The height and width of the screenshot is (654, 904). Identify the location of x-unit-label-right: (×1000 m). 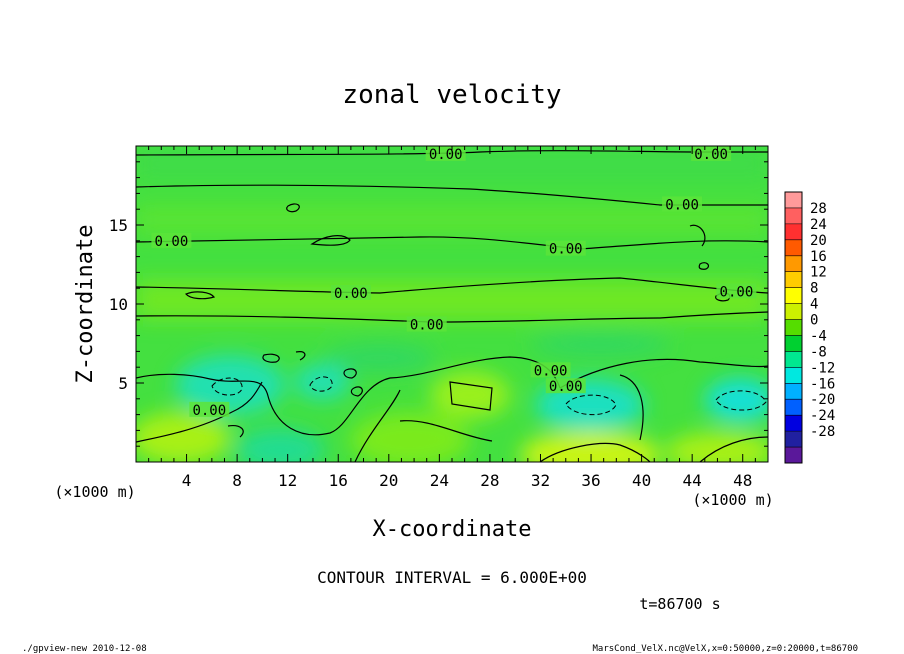
(732, 500).